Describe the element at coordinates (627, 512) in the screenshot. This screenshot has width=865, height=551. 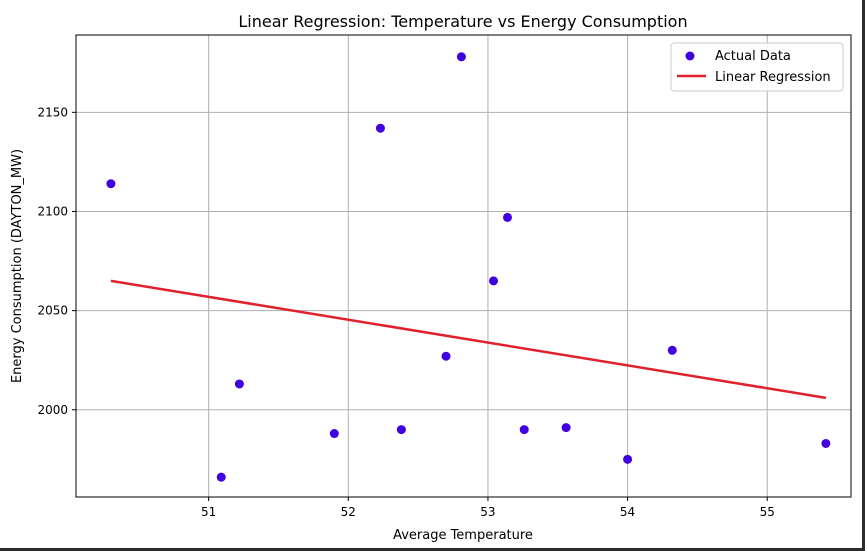
I see `x-tick-label: 54` at that location.